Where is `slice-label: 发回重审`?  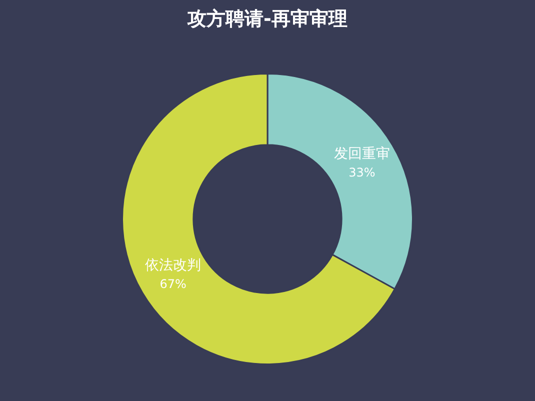 slice-label: 发回重审 is located at coordinates (362, 154).